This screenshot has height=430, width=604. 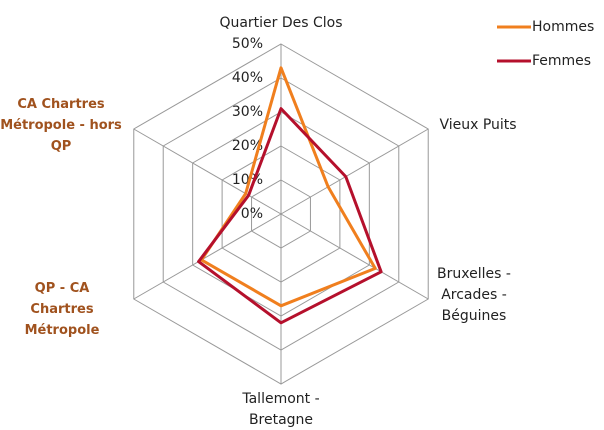 I want to click on r-tick-label: 50%, so click(x=247, y=44).